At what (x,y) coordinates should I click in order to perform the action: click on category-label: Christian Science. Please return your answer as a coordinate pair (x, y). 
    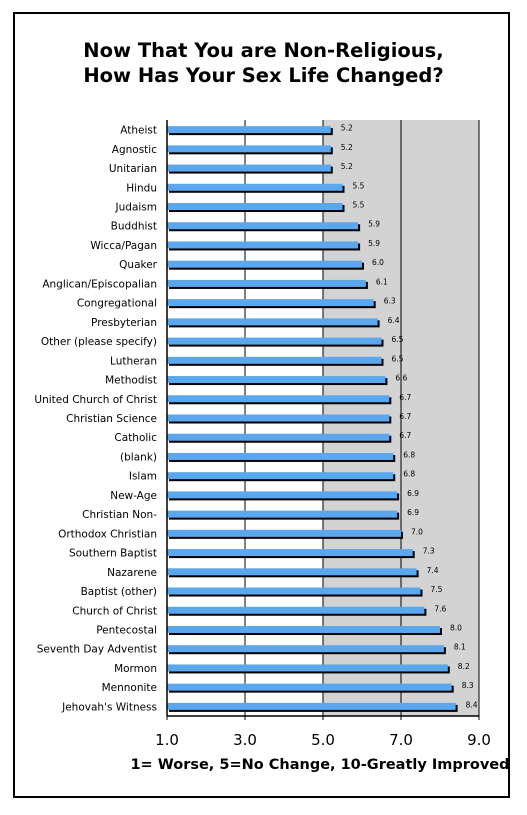
    Looking at the image, I should click on (111, 419).